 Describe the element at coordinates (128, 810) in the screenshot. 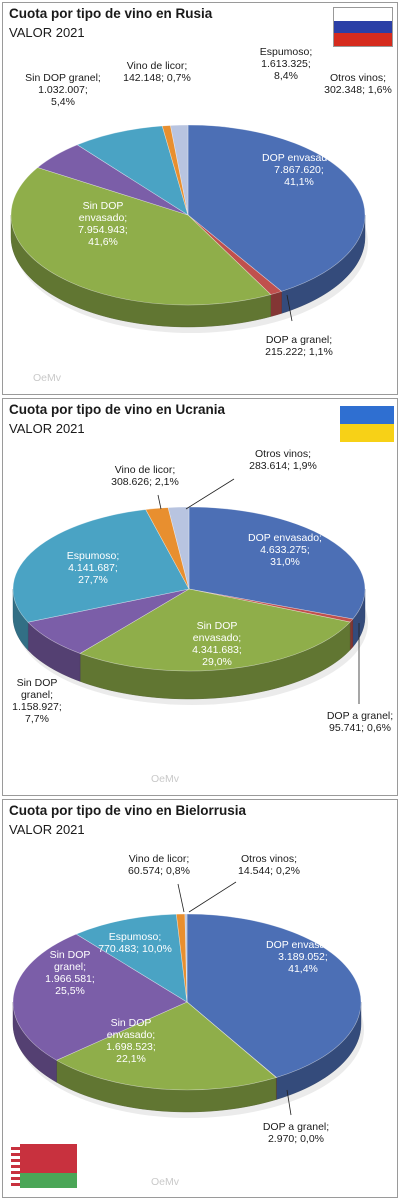

I see `chart-title: Cuota por tipo de vino en Bielorrusia` at that location.